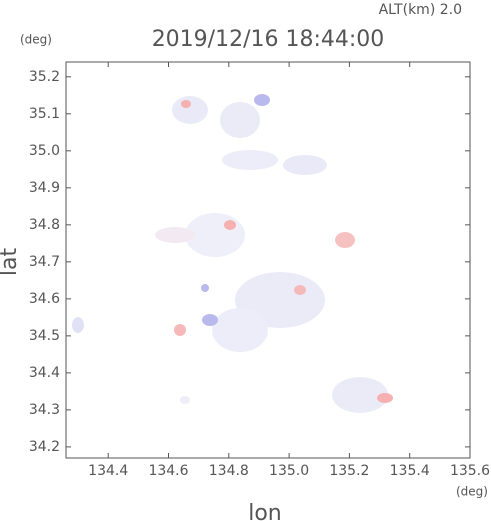 The height and width of the screenshot is (521, 491). Describe the element at coordinates (289, 471) in the screenshot. I see `x-tick-label: 135.0` at that location.